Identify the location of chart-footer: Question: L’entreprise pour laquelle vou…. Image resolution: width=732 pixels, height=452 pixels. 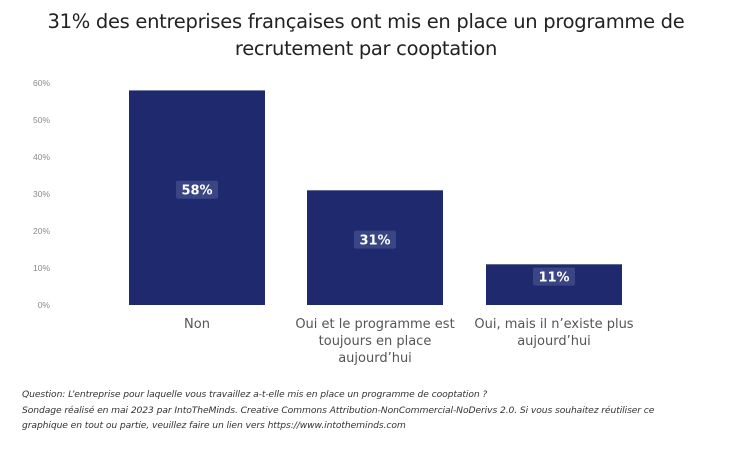
(372, 410).